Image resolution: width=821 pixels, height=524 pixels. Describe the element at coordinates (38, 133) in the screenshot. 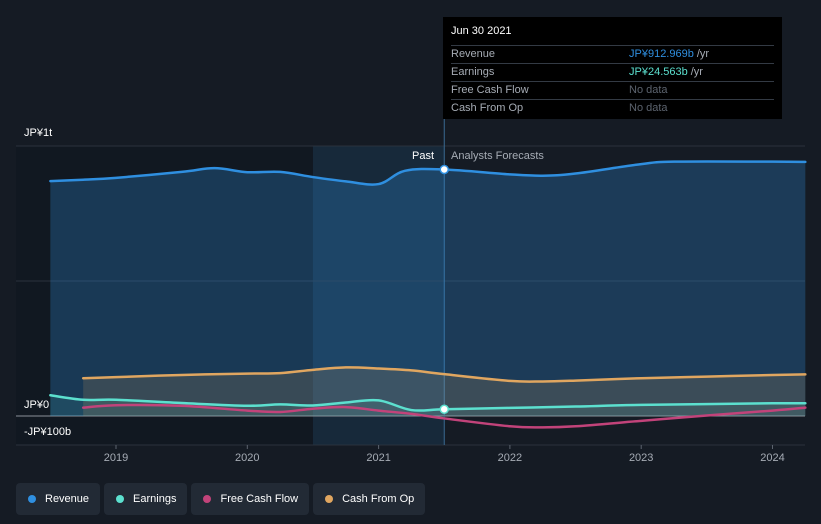

I see `y-axis-top-label: JP¥1t` at that location.